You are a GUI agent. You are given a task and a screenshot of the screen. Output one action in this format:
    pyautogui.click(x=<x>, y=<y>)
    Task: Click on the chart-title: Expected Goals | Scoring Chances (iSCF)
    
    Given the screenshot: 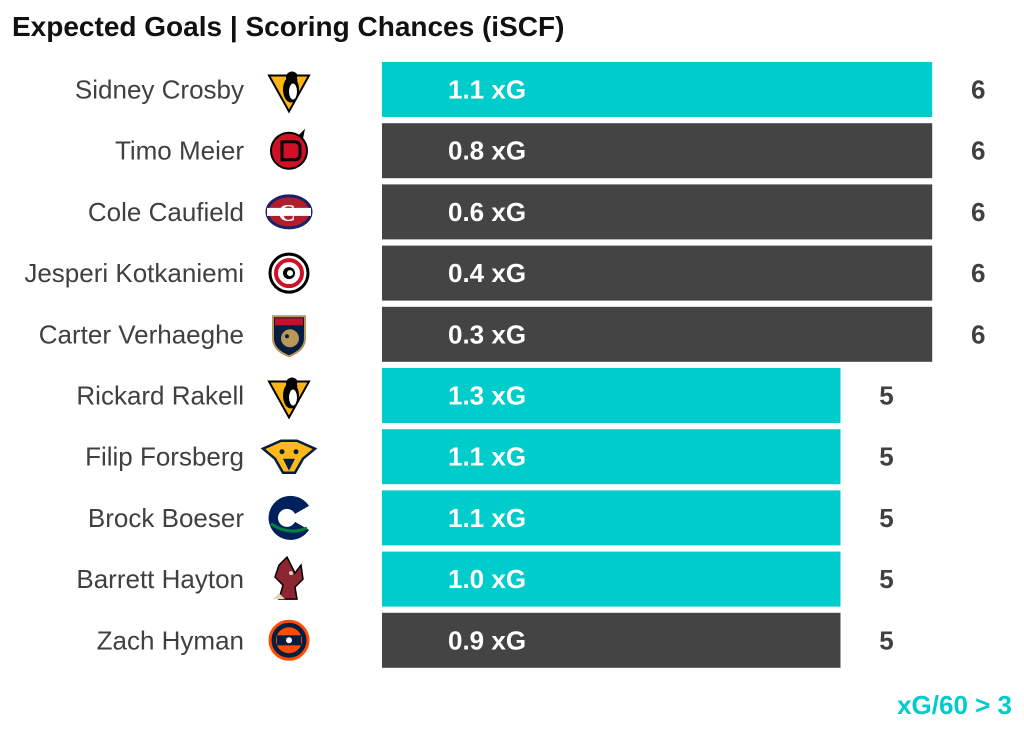 What is the action you would take?
    pyautogui.click(x=288, y=26)
    